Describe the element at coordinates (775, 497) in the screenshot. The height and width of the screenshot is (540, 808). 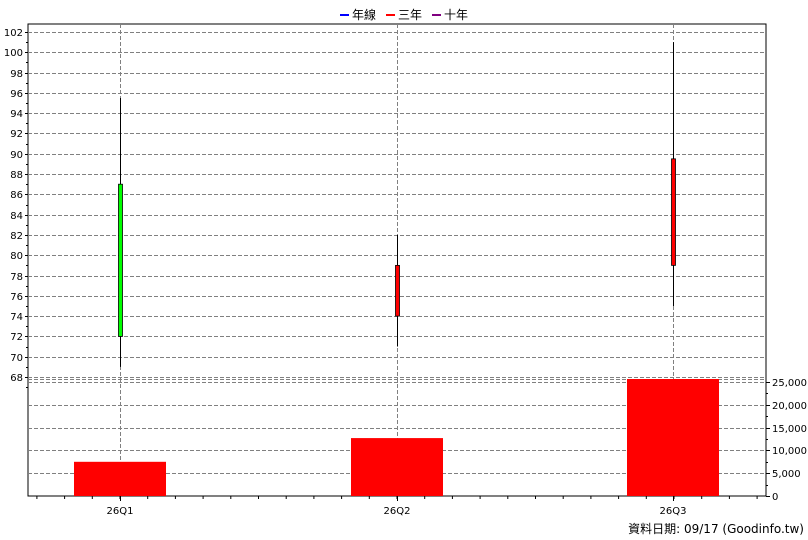
I see `volume-tick-label: 0` at that location.